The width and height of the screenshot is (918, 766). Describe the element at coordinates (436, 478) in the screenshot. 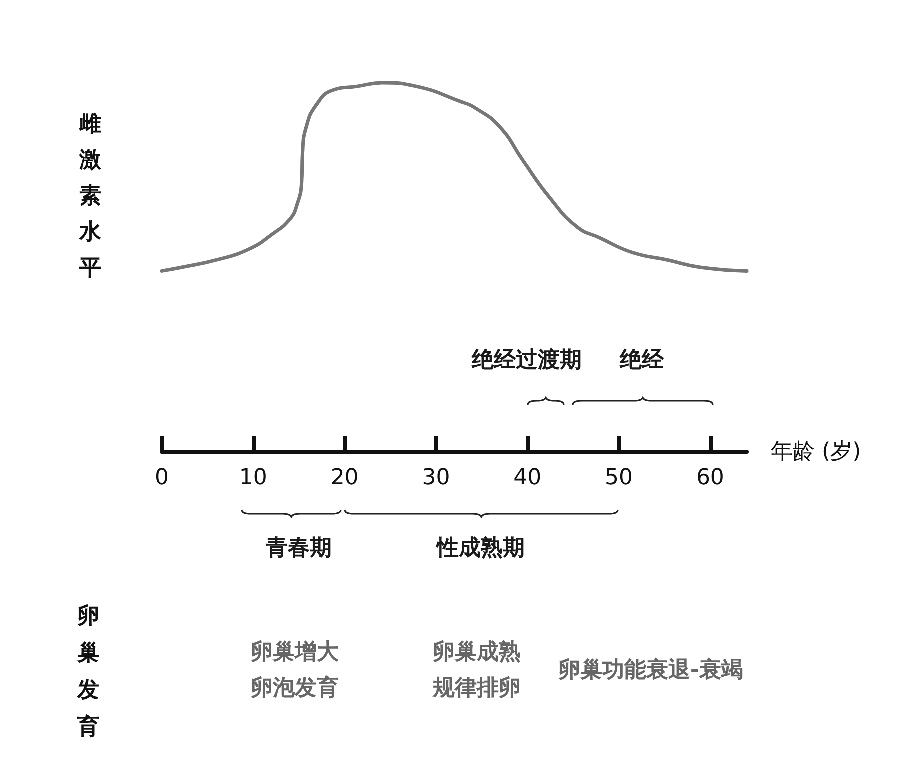

I see `x-tick-label: 30` at that location.